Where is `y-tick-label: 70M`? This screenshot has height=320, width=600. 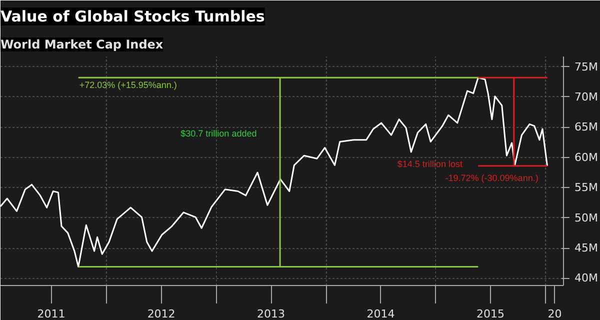
y-tick-label: 70M is located at coordinates (586, 97).